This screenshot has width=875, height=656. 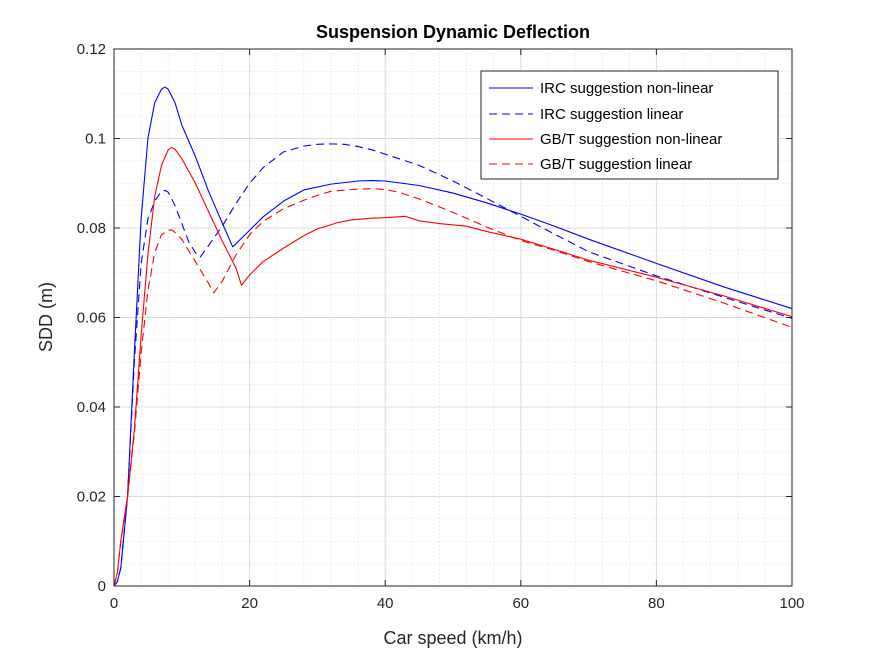 I want to click on x-tick-label: 80, so click(x=656, y=603).